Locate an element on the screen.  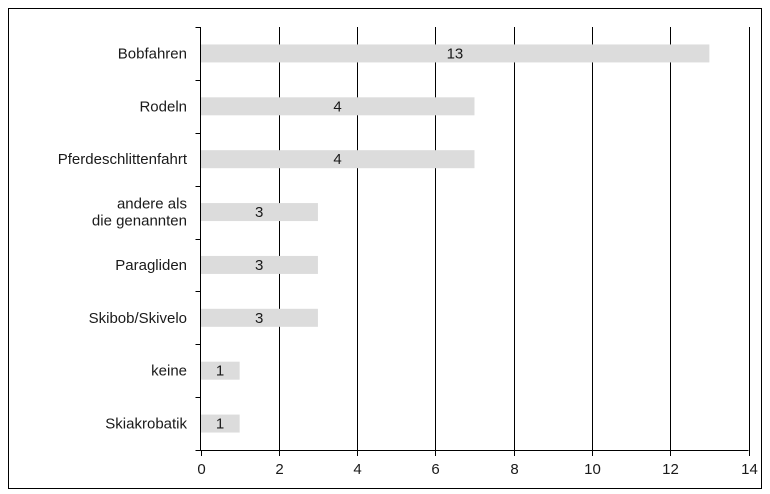
category-label: andere als die genannten is located at coordinates (139, 213).